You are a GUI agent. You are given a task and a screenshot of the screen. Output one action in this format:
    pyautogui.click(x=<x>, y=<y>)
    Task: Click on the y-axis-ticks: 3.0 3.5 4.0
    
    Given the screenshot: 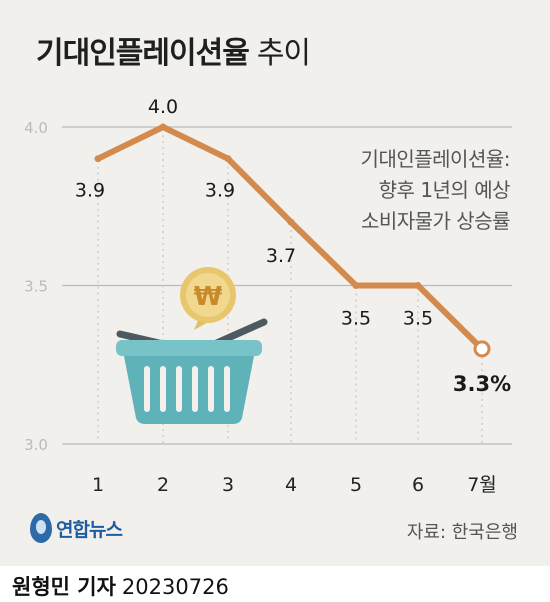 What is the action you would take?
    pyautogui.click(x=36, y=286)
    